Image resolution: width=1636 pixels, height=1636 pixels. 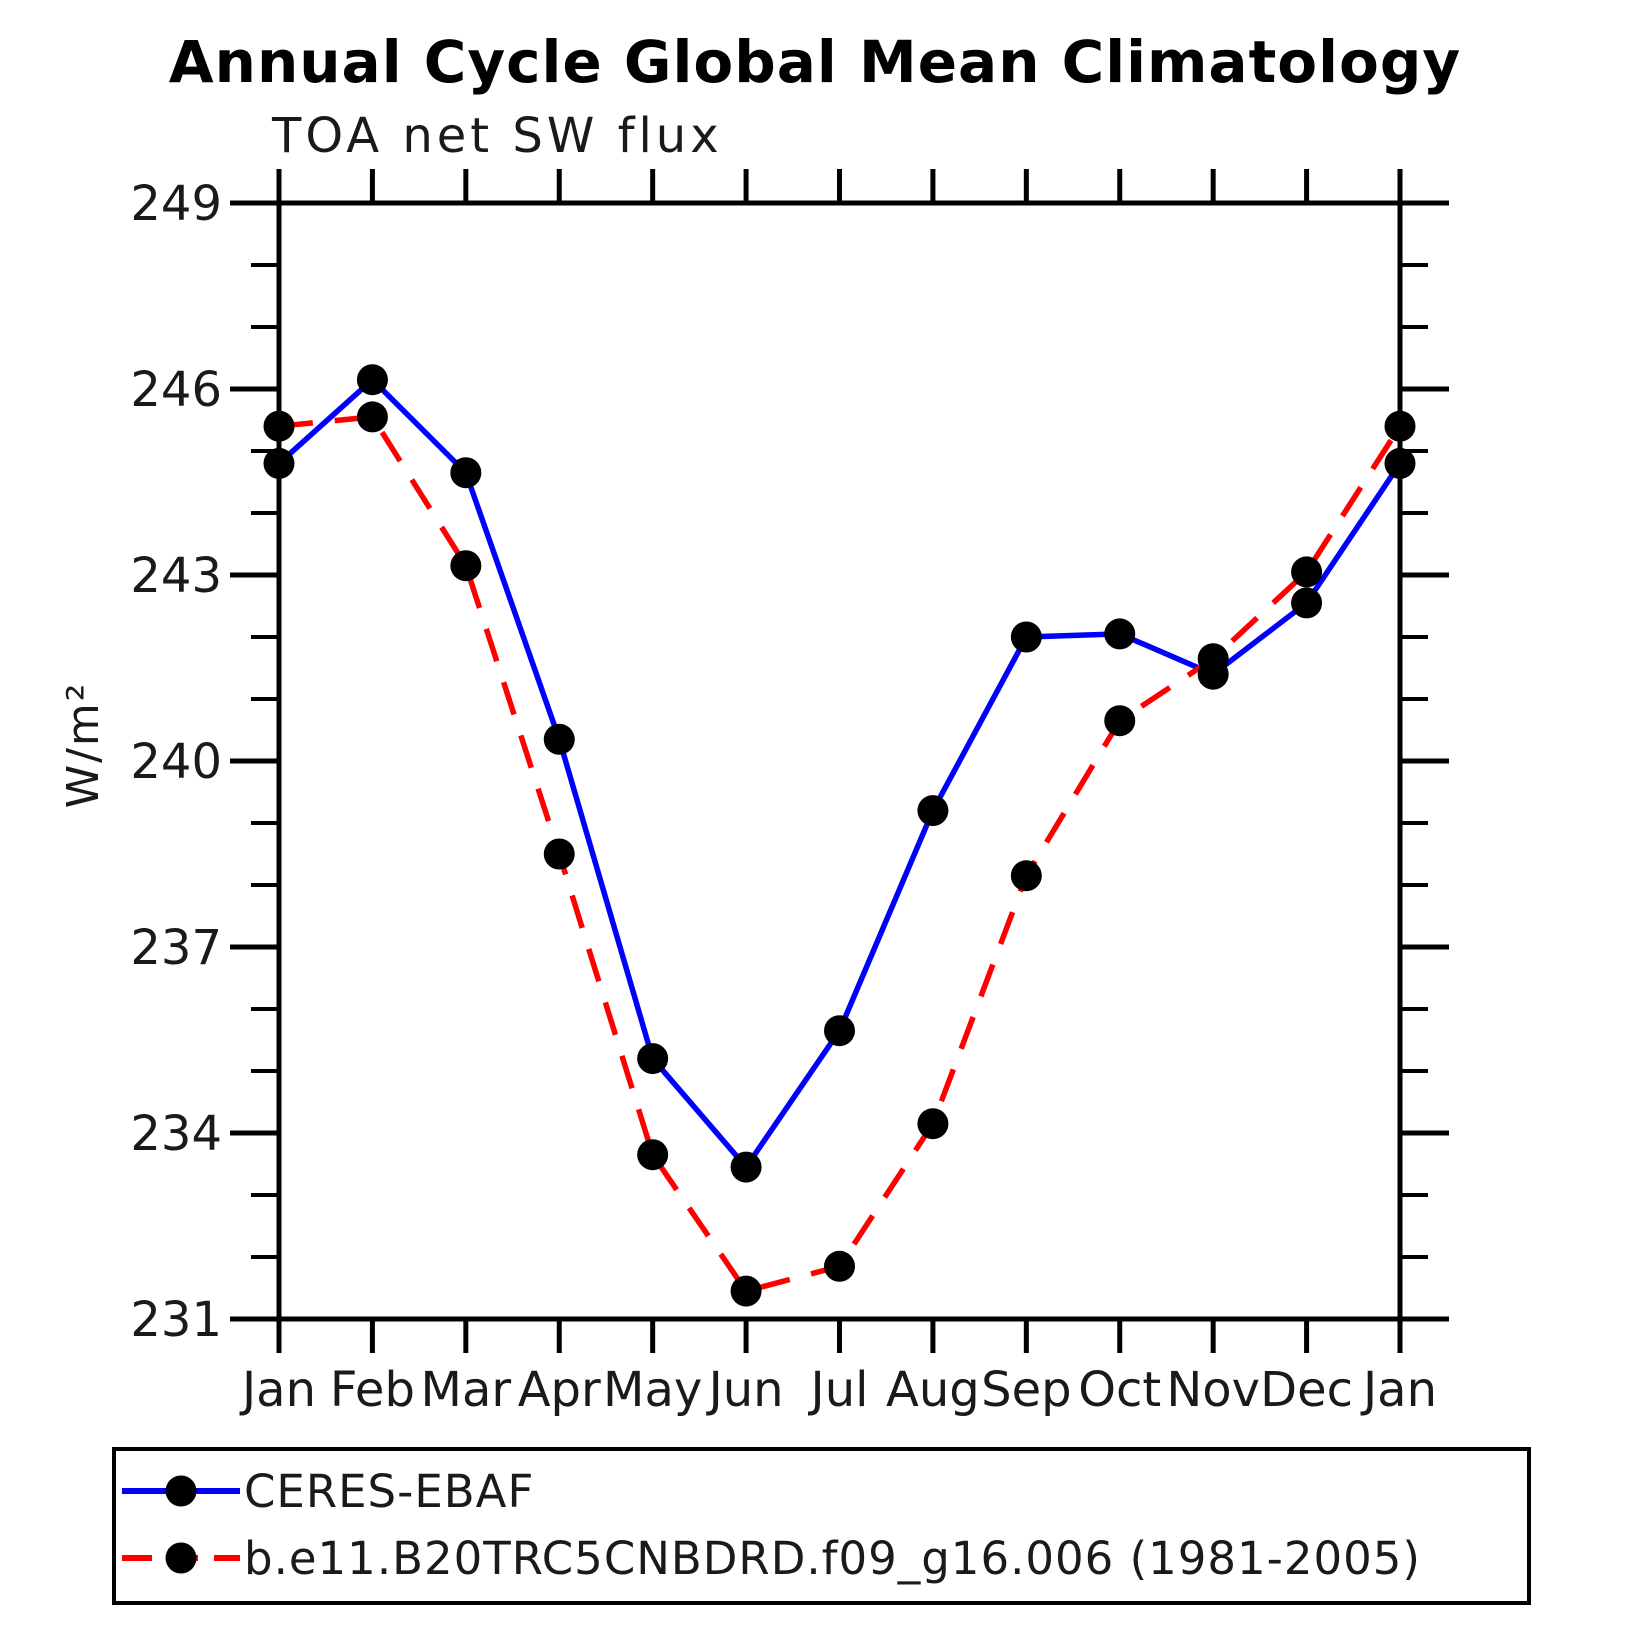 I want to click on legend-item-ceres: CERES-EBAF, so click(x=327, y=1491).